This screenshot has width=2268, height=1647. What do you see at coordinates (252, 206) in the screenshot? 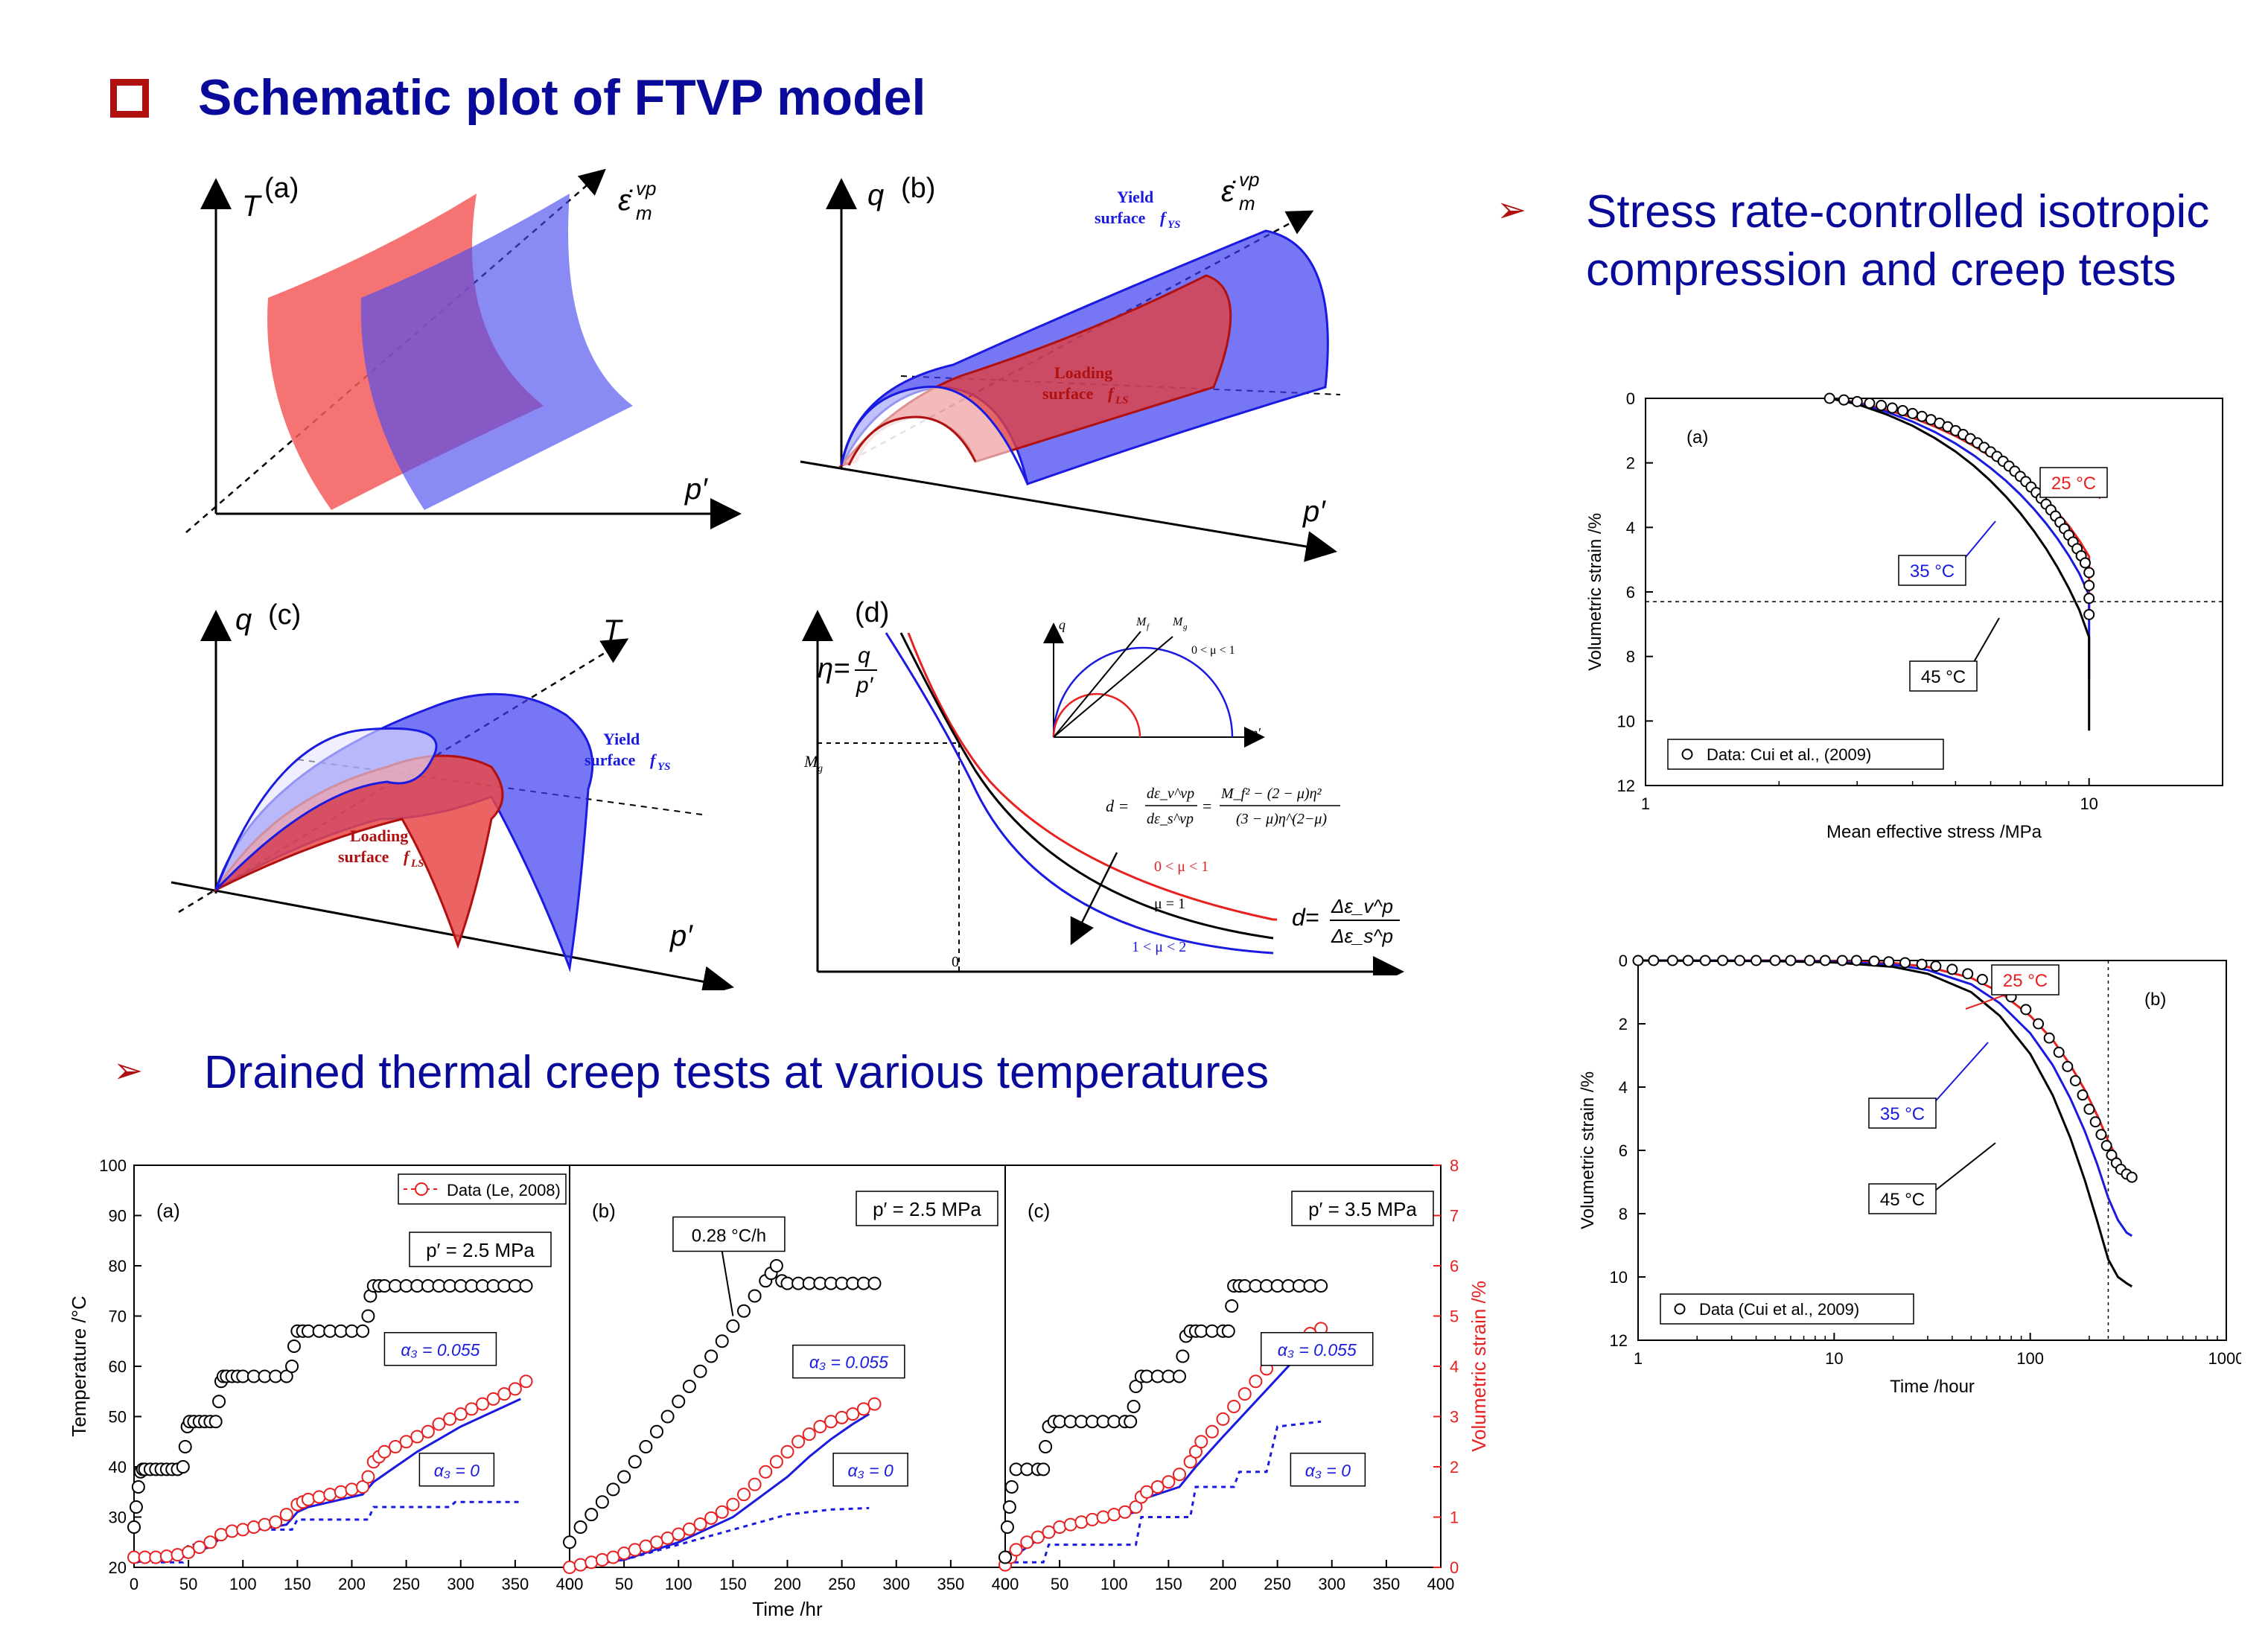
I see `axis-v-label: T` at bounding box center [252, 206].